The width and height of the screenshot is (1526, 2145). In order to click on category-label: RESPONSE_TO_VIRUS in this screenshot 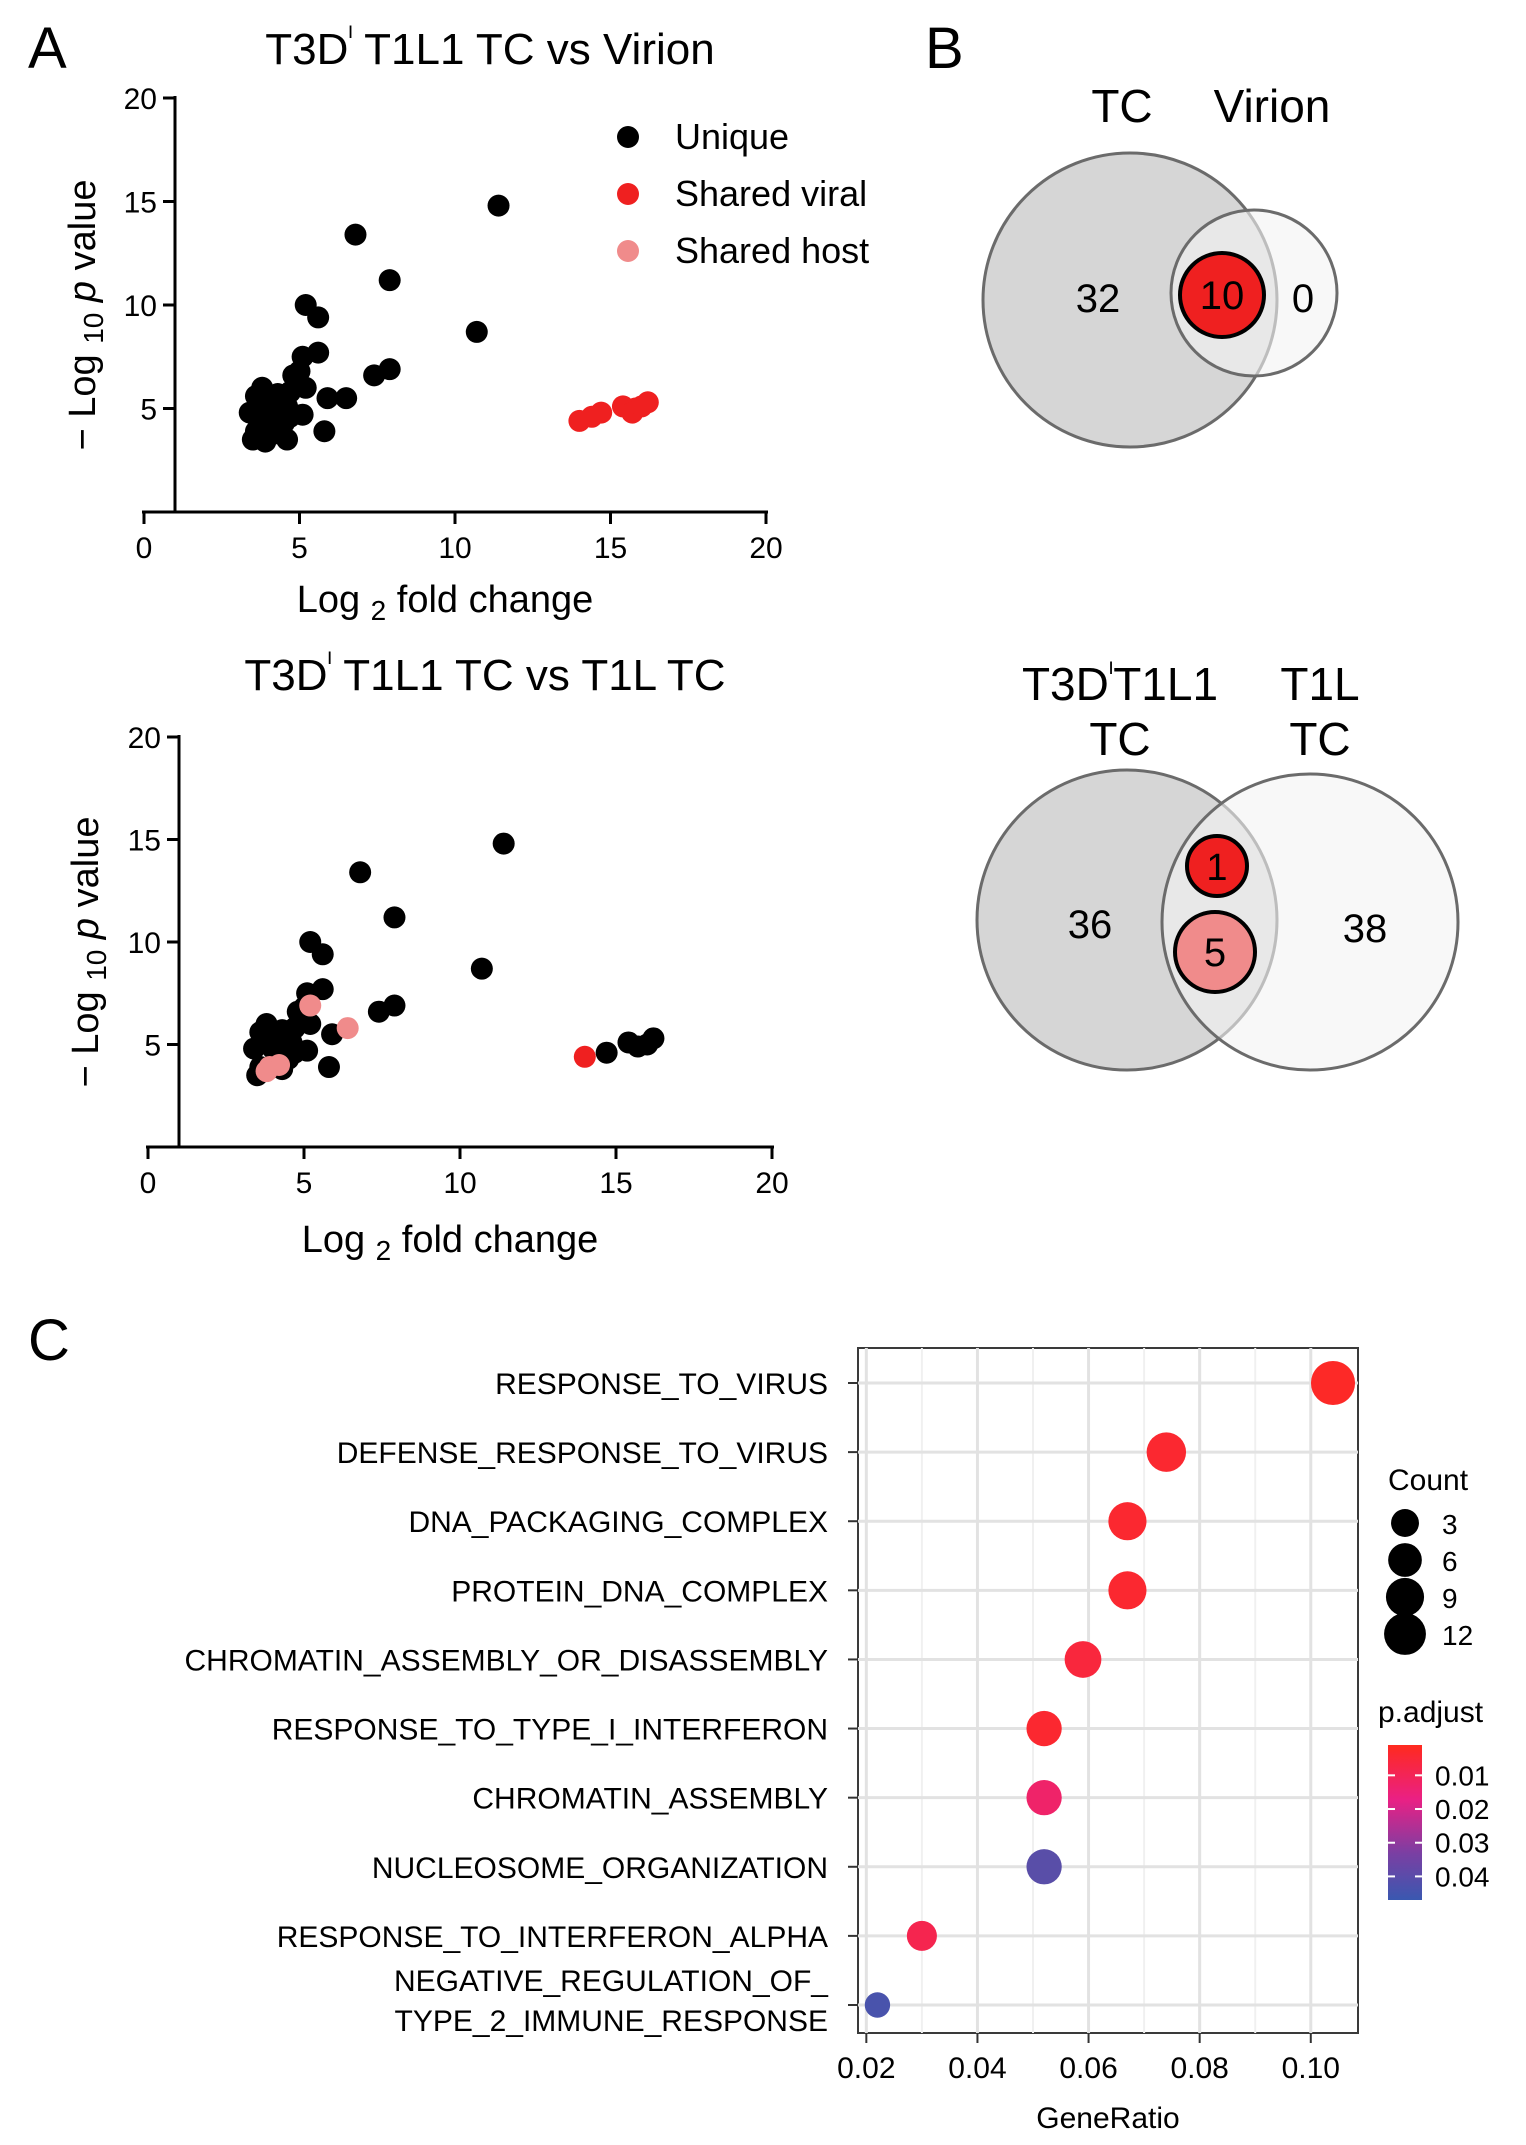, I will do `click(661, 1384)`.